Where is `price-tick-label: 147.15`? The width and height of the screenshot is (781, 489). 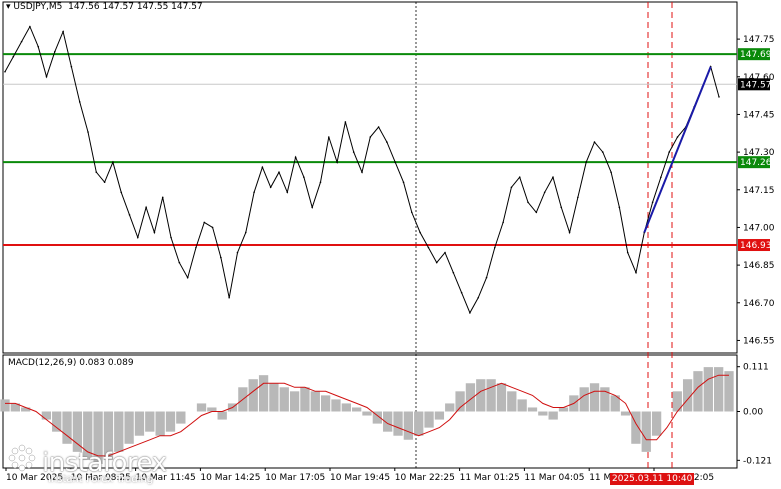
price-tick-label: 147.15 is located at coordinates (759, 191).